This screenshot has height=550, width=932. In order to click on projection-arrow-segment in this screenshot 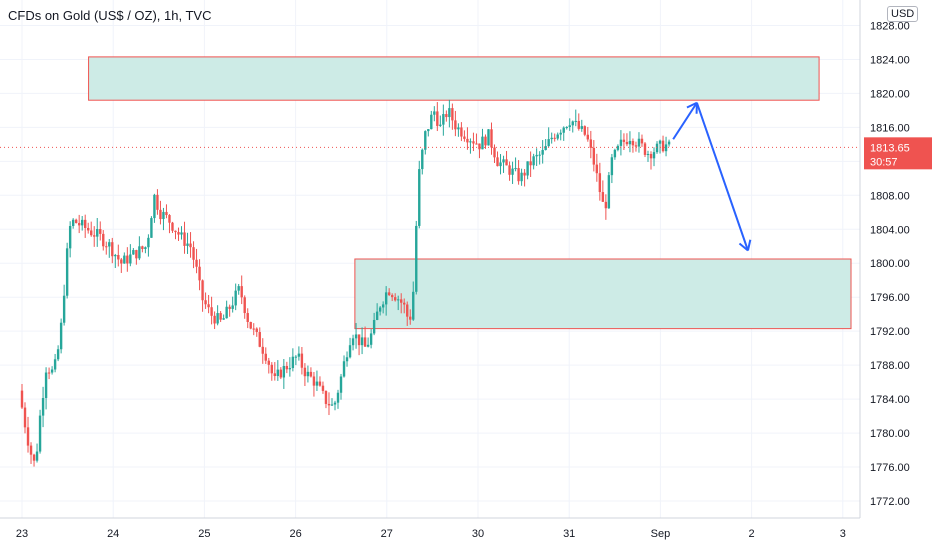, I will do `click(685, 121)`.